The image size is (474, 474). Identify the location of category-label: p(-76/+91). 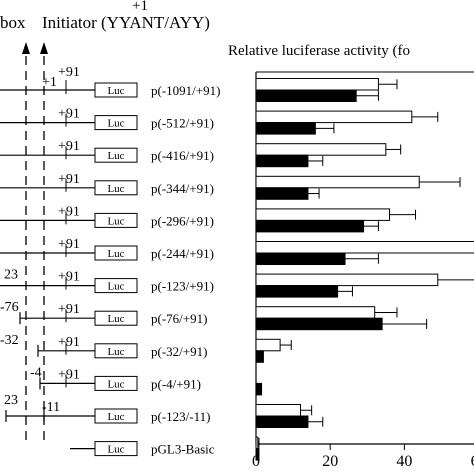
(179, 318).